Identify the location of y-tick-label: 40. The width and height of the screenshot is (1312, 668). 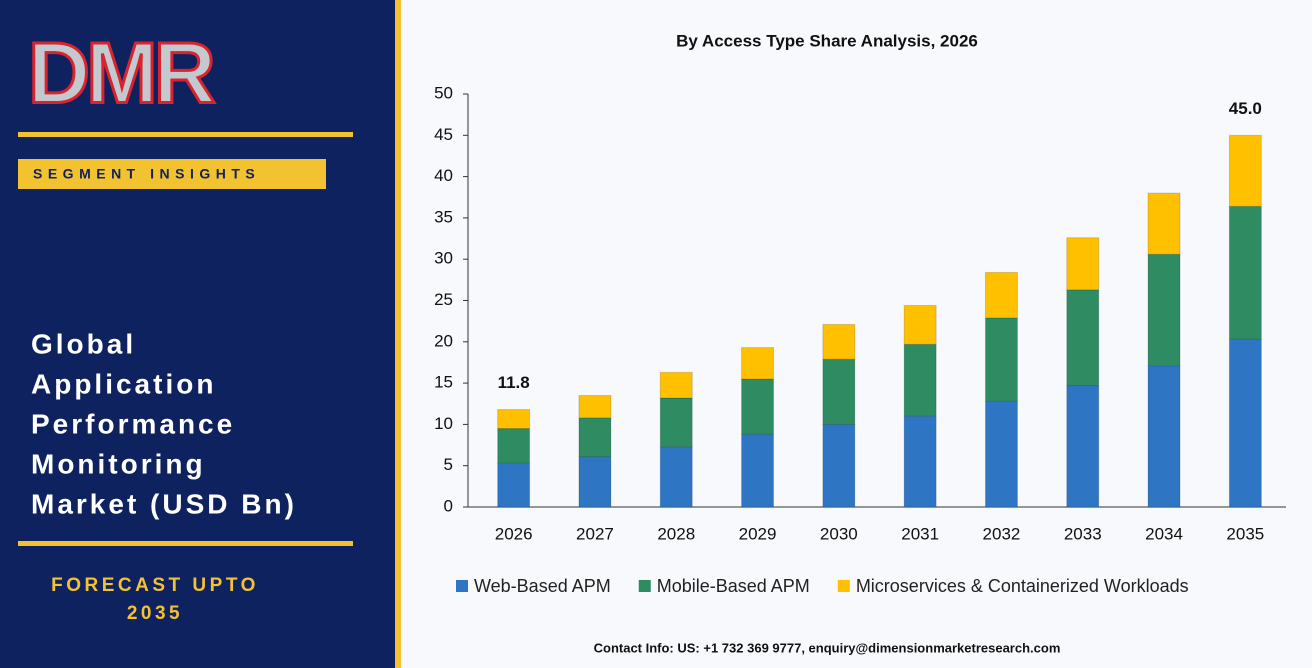
(443, 175).